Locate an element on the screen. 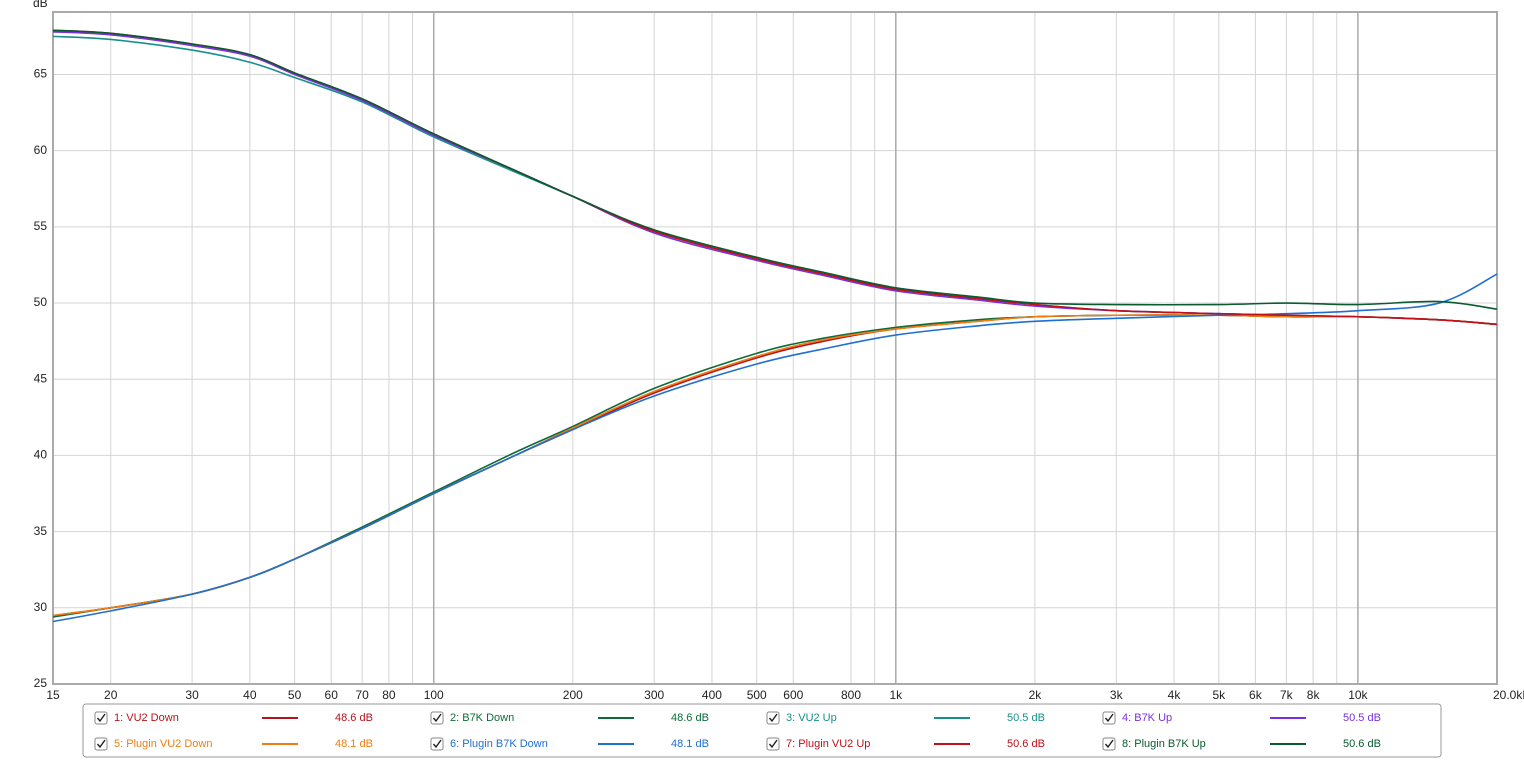  x-tick-label: 8k is located at coordinates (1314, 695).